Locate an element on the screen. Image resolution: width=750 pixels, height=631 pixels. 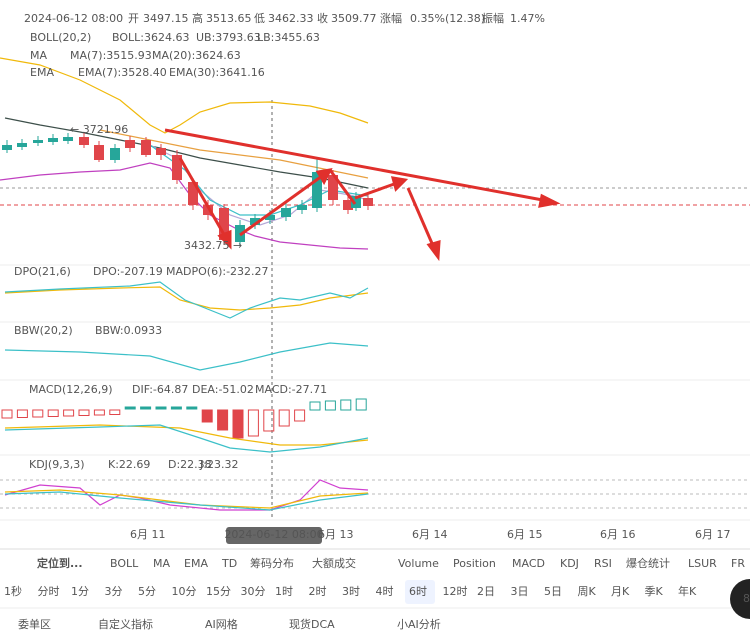
bottom-tab: 现货DCA is located at coordinates (312, 624).